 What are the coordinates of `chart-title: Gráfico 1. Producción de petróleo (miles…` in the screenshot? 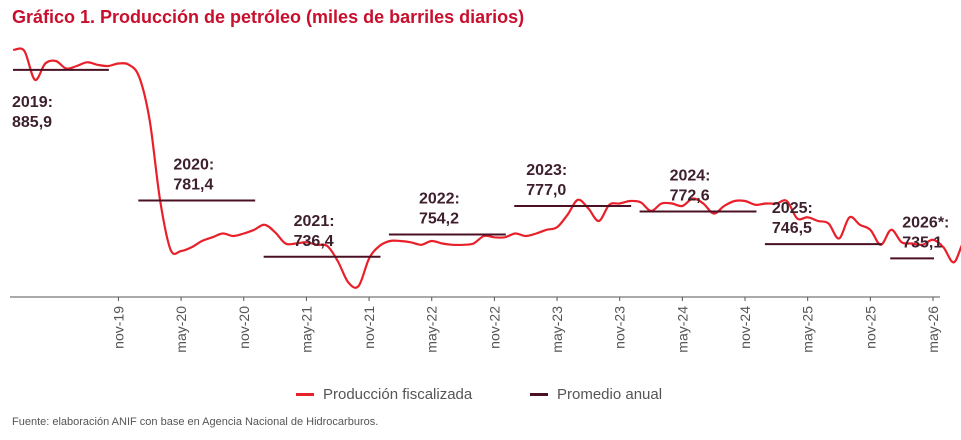 It's located at (268, 17).